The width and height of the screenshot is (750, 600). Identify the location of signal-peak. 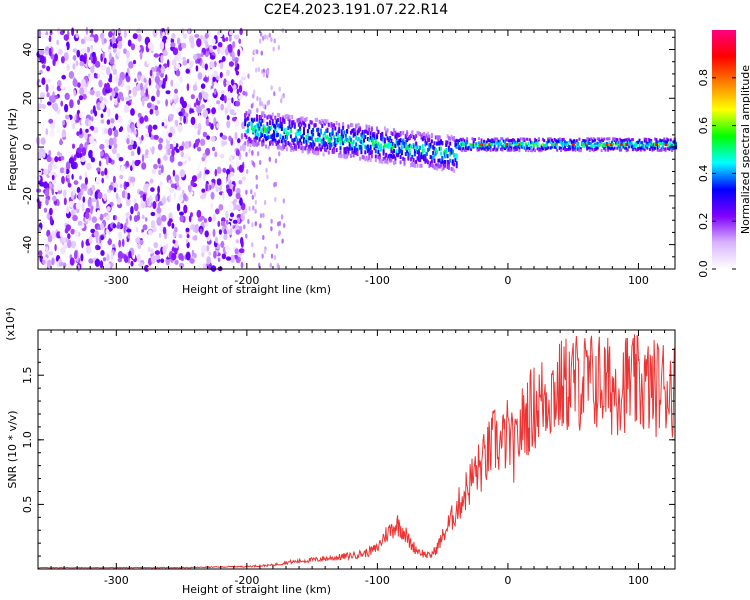
(611, 145).